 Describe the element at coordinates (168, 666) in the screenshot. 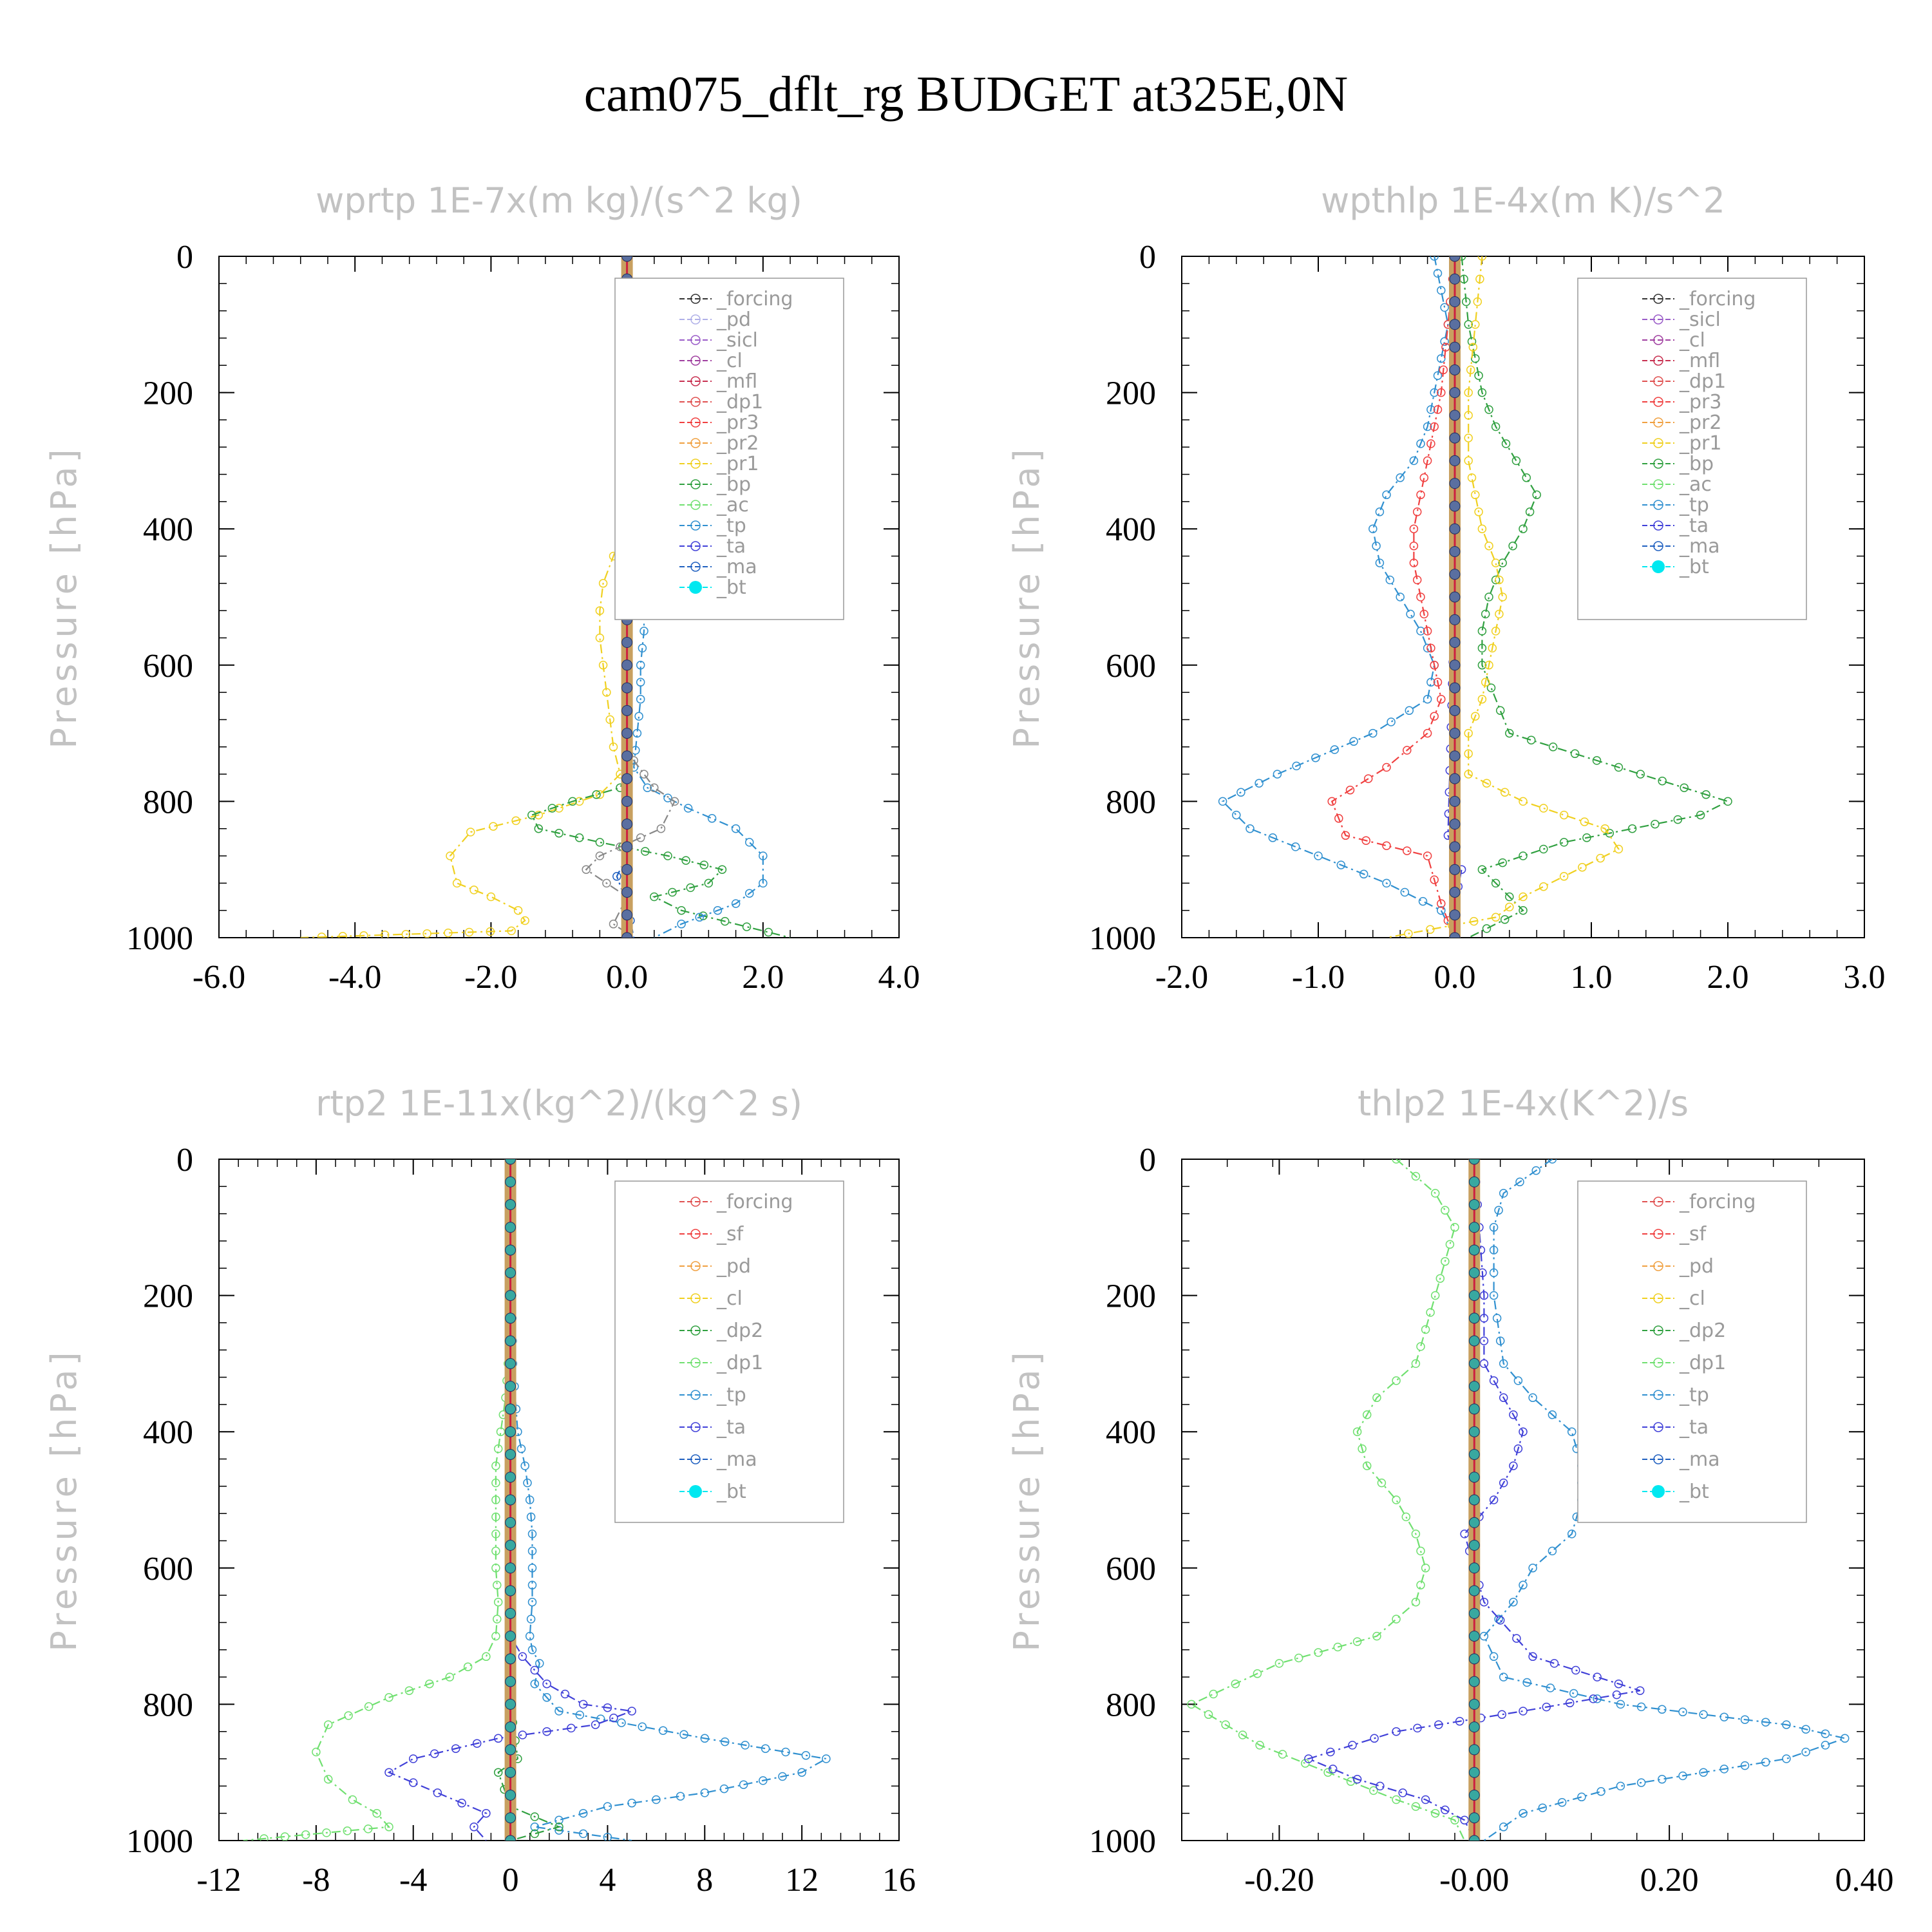

I see `y-tick-label: 600` at that location.